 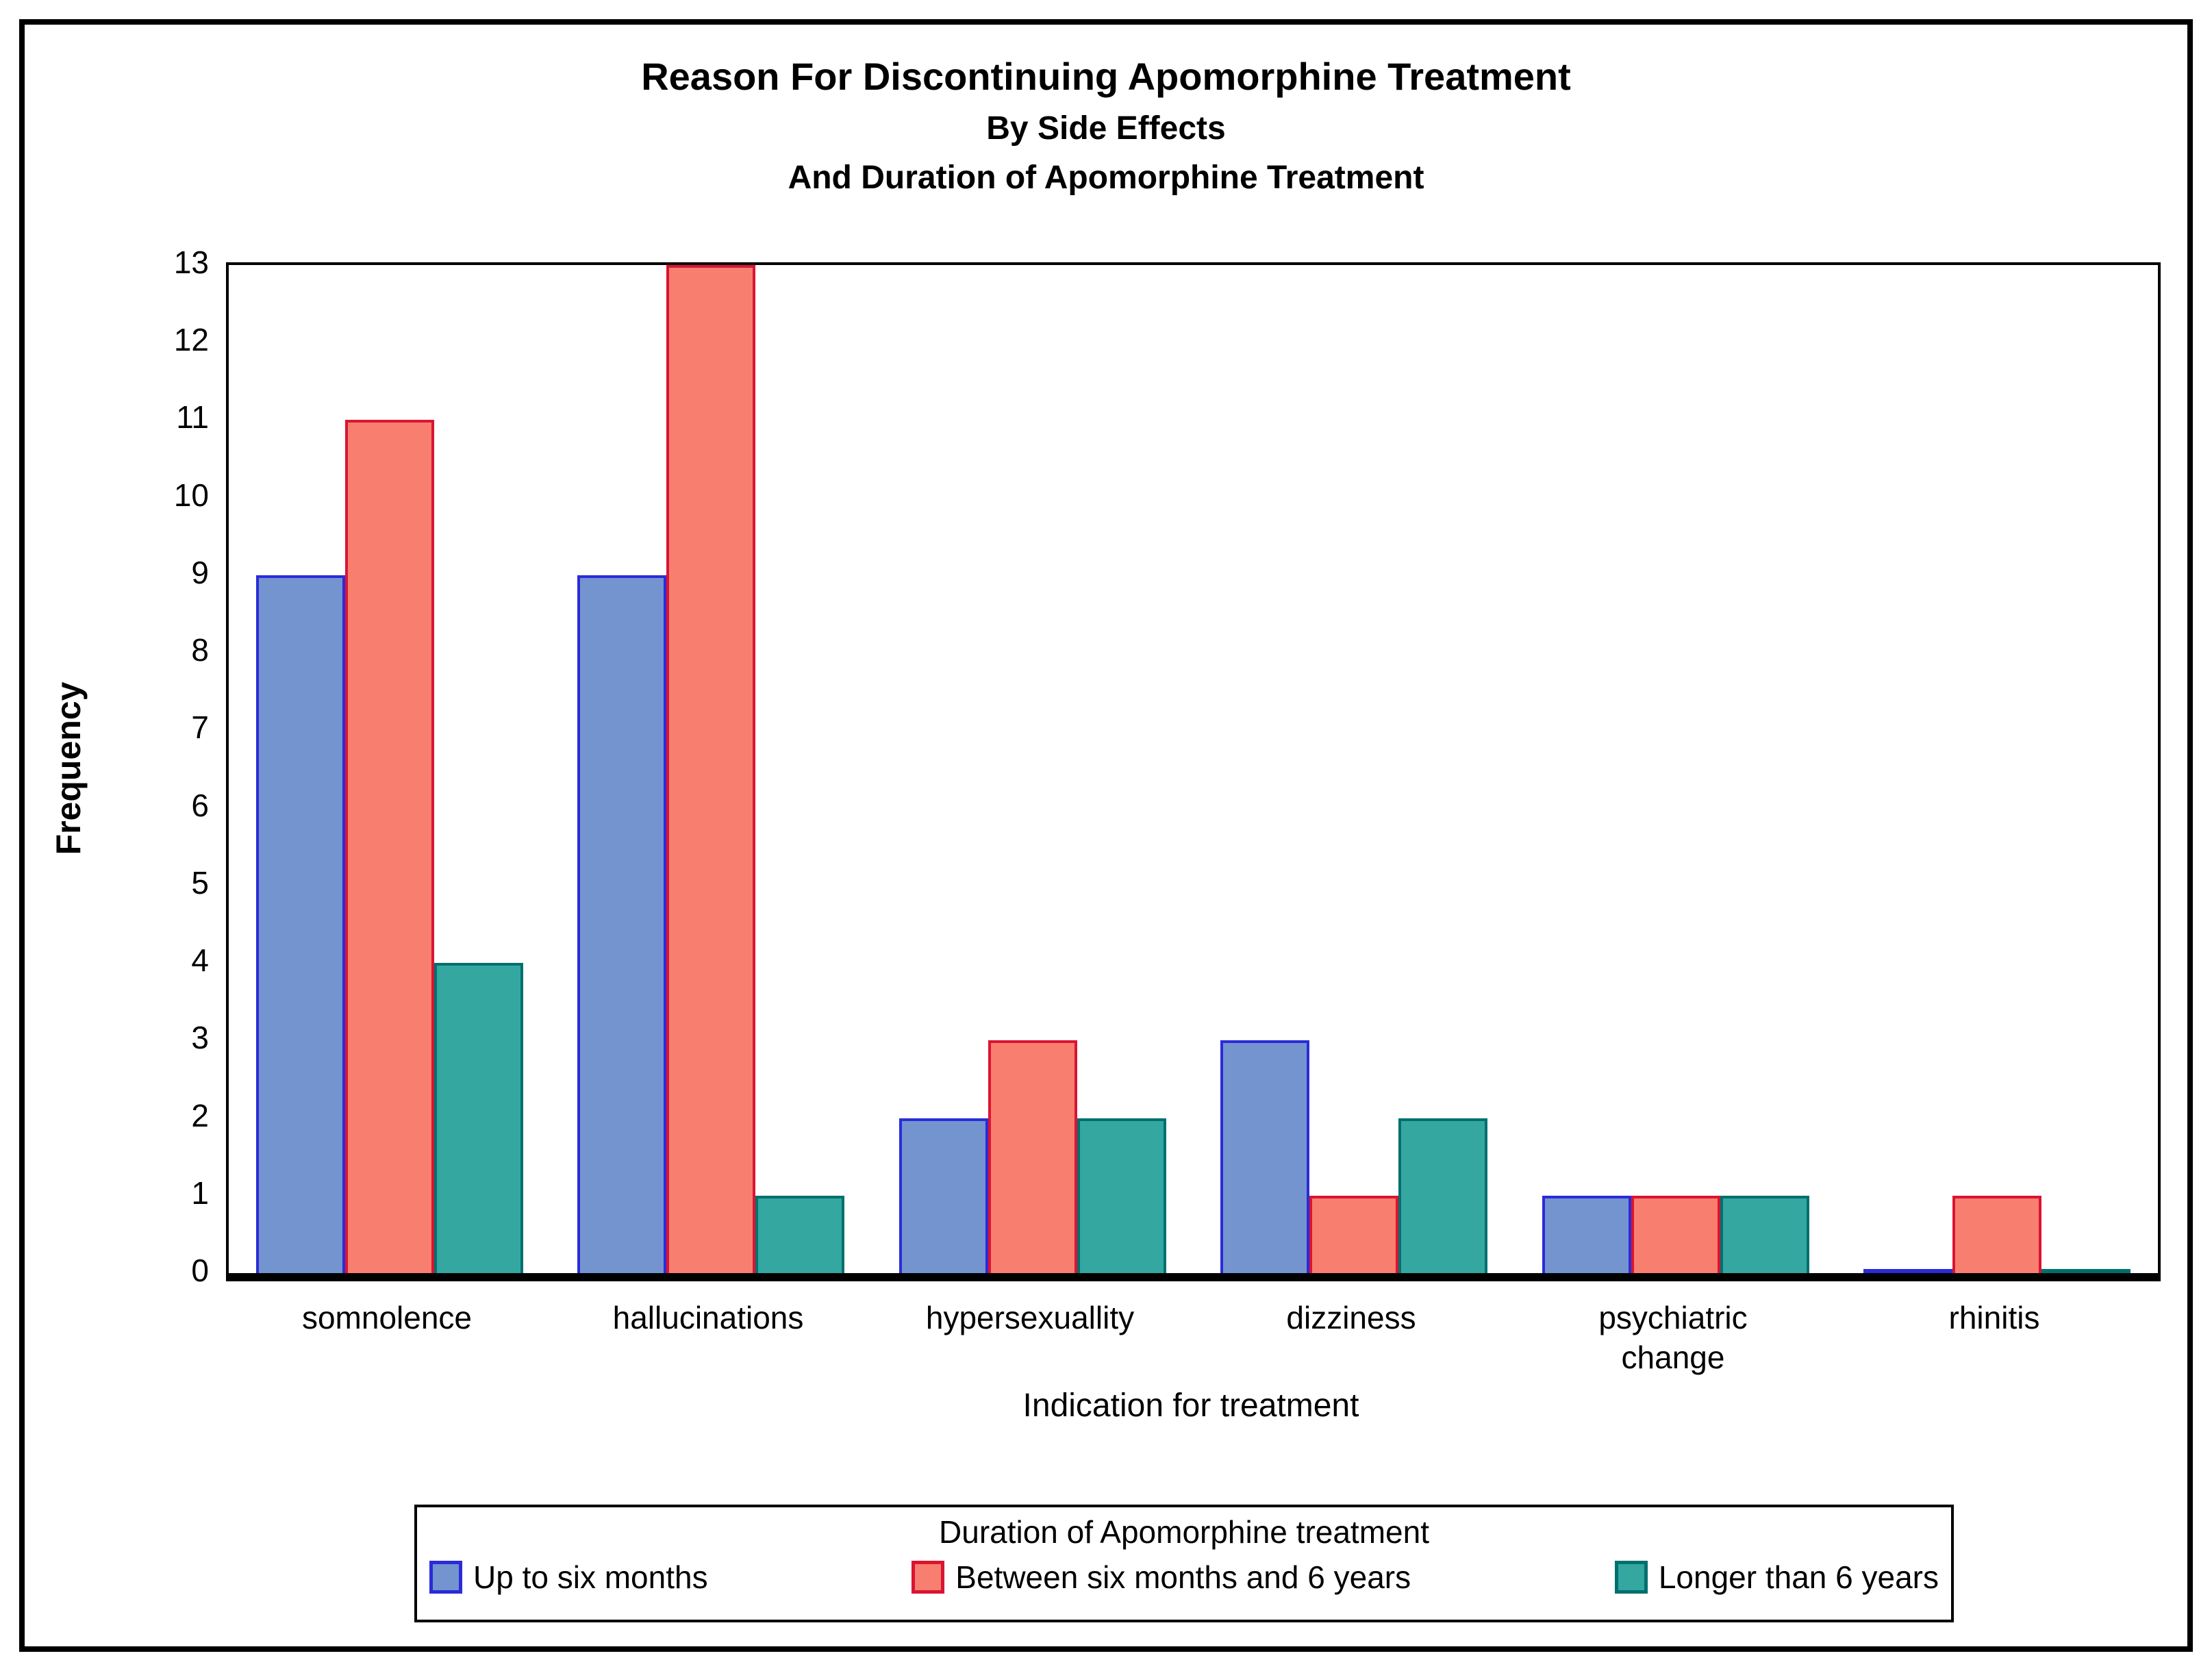 What do you see at coordinates (1030, 1318) in the screenshot?
I see `x-category-label: hypersexuallity` at bounding box center [1030, 1318].